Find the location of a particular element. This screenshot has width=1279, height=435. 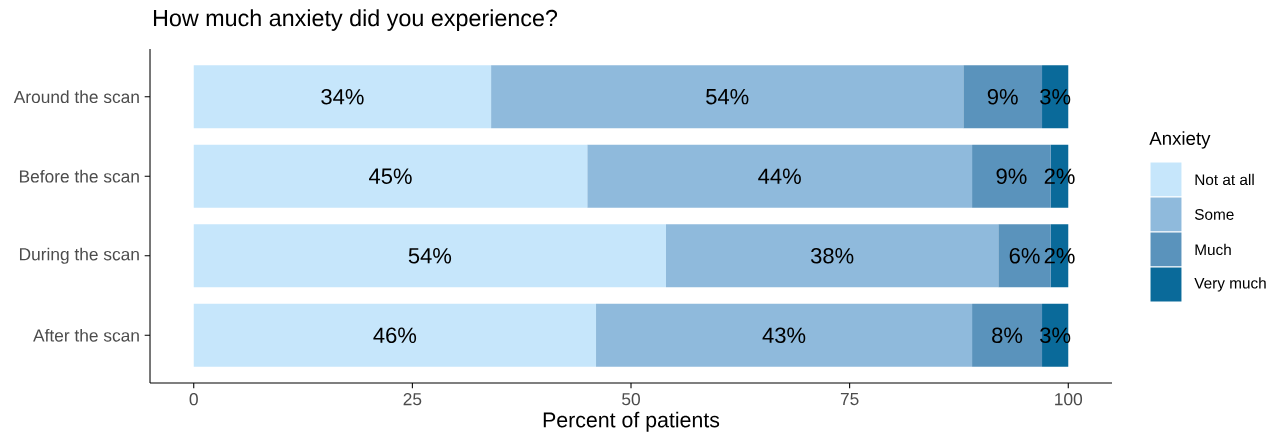

data-label: 44% is located at coordinates (779, 176).